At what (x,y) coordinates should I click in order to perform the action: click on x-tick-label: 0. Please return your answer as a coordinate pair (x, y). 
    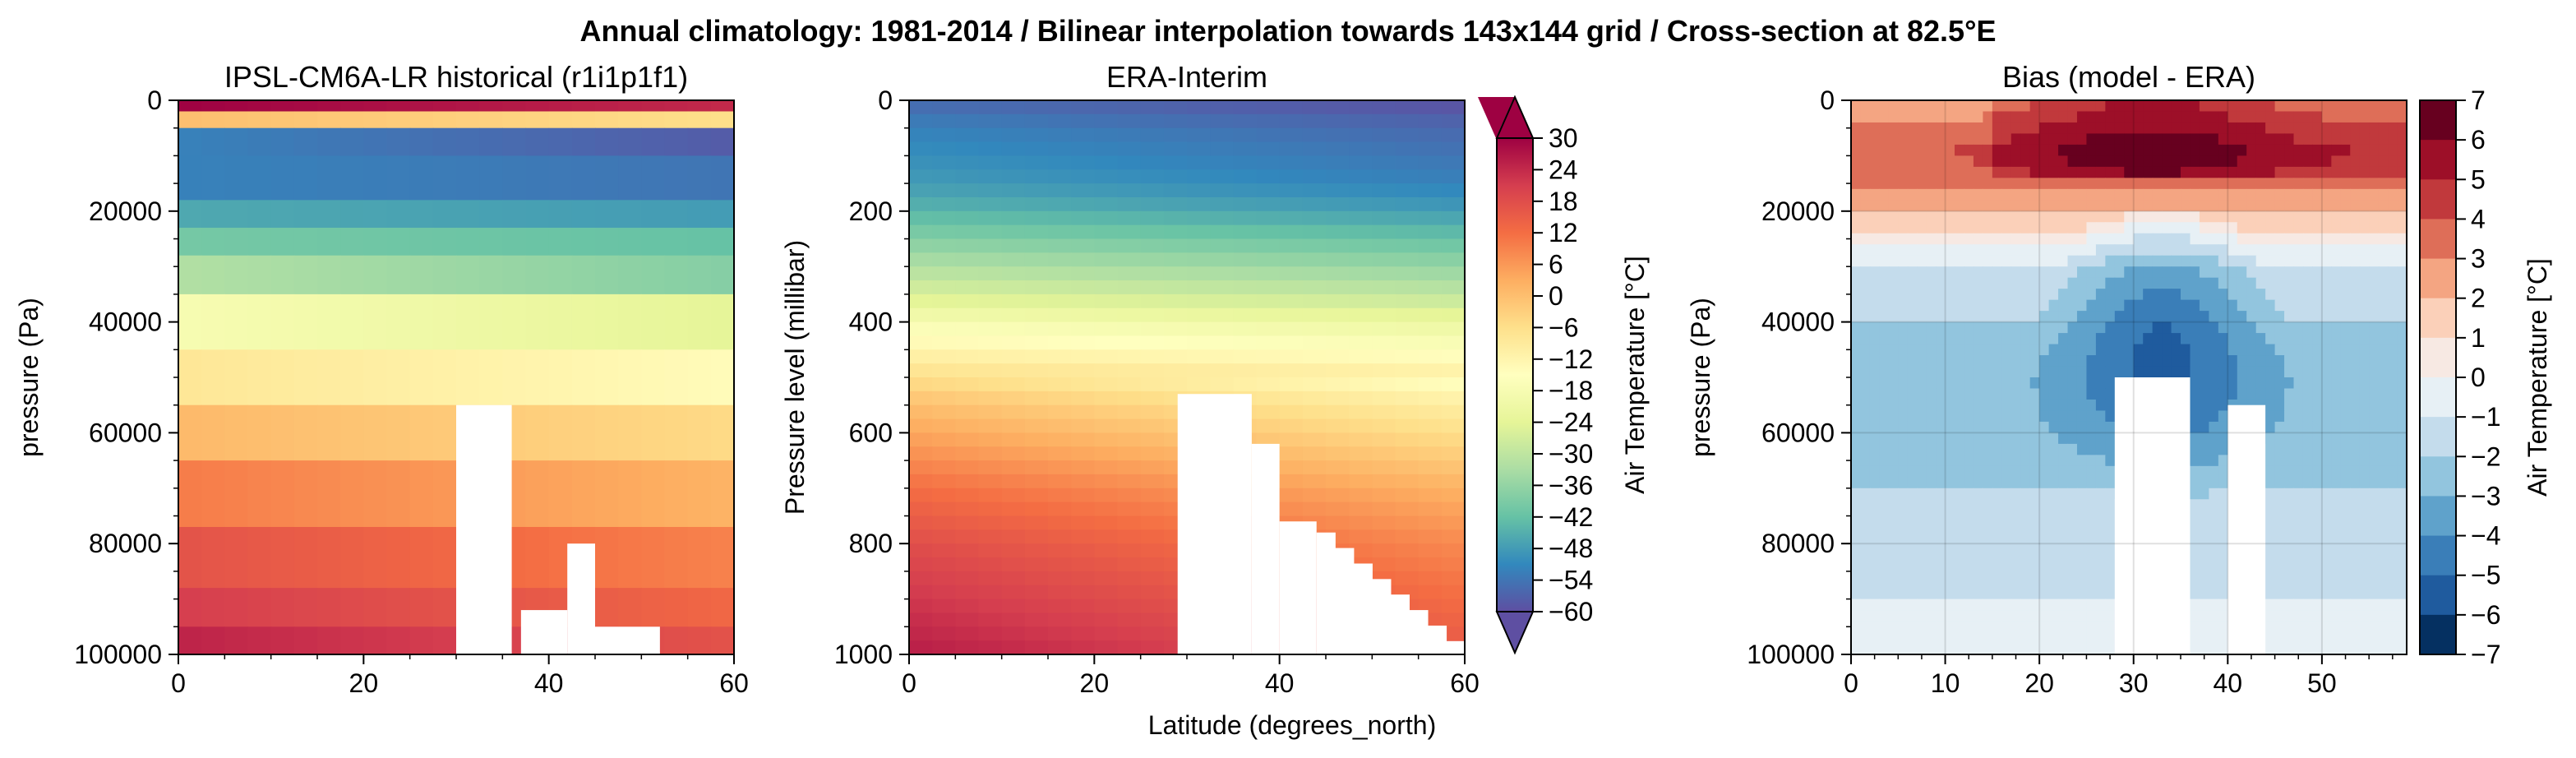
    Looking at the image, I should click on (1851, 683).